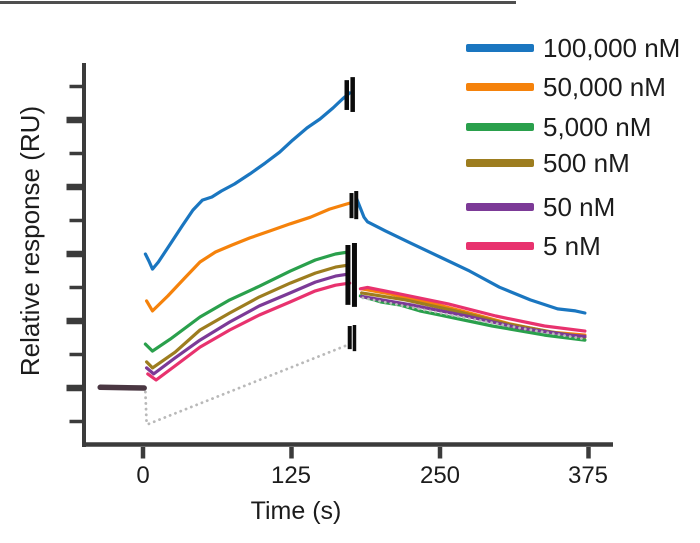  I want to click on legend-label-50nM: 50 nM, so click(579, 207).